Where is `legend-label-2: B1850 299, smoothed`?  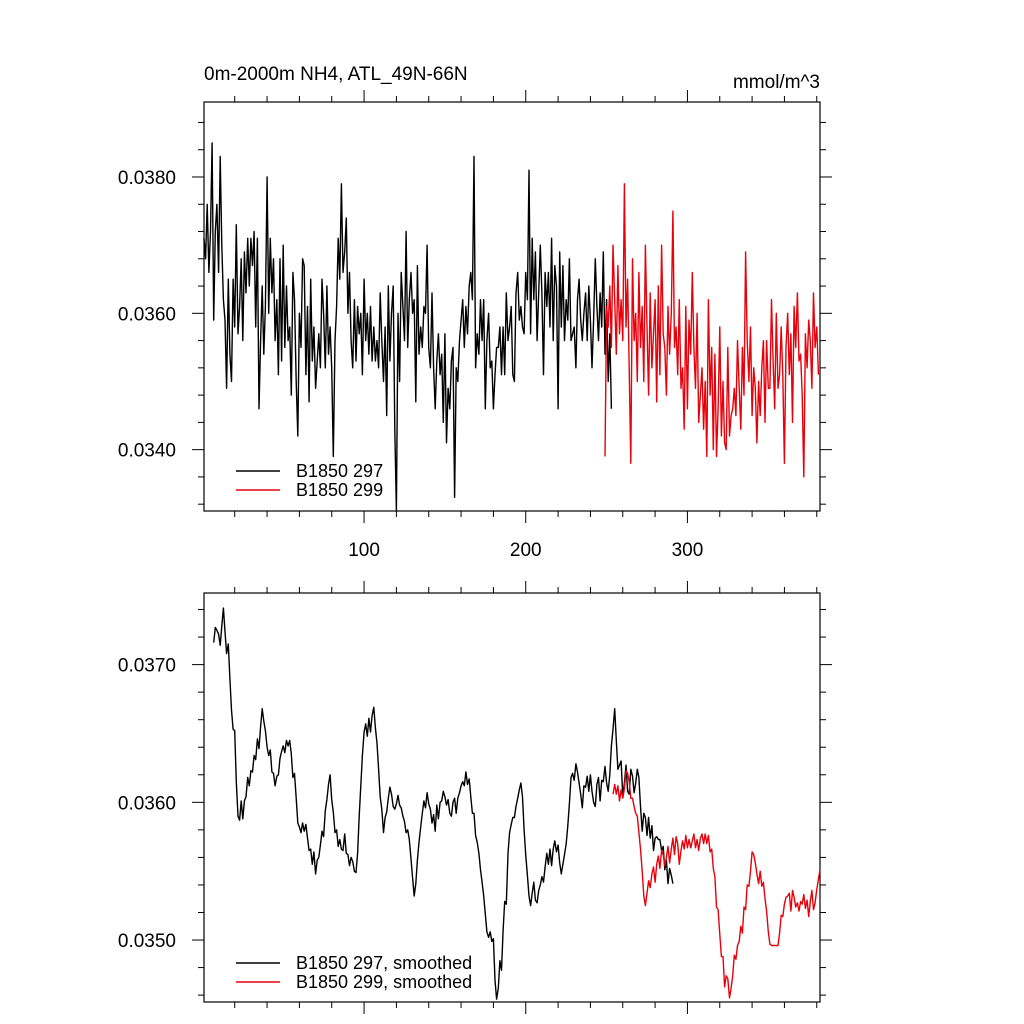 legend-label-2: B1850 299, smoothed is located at coordinates (384, 982).